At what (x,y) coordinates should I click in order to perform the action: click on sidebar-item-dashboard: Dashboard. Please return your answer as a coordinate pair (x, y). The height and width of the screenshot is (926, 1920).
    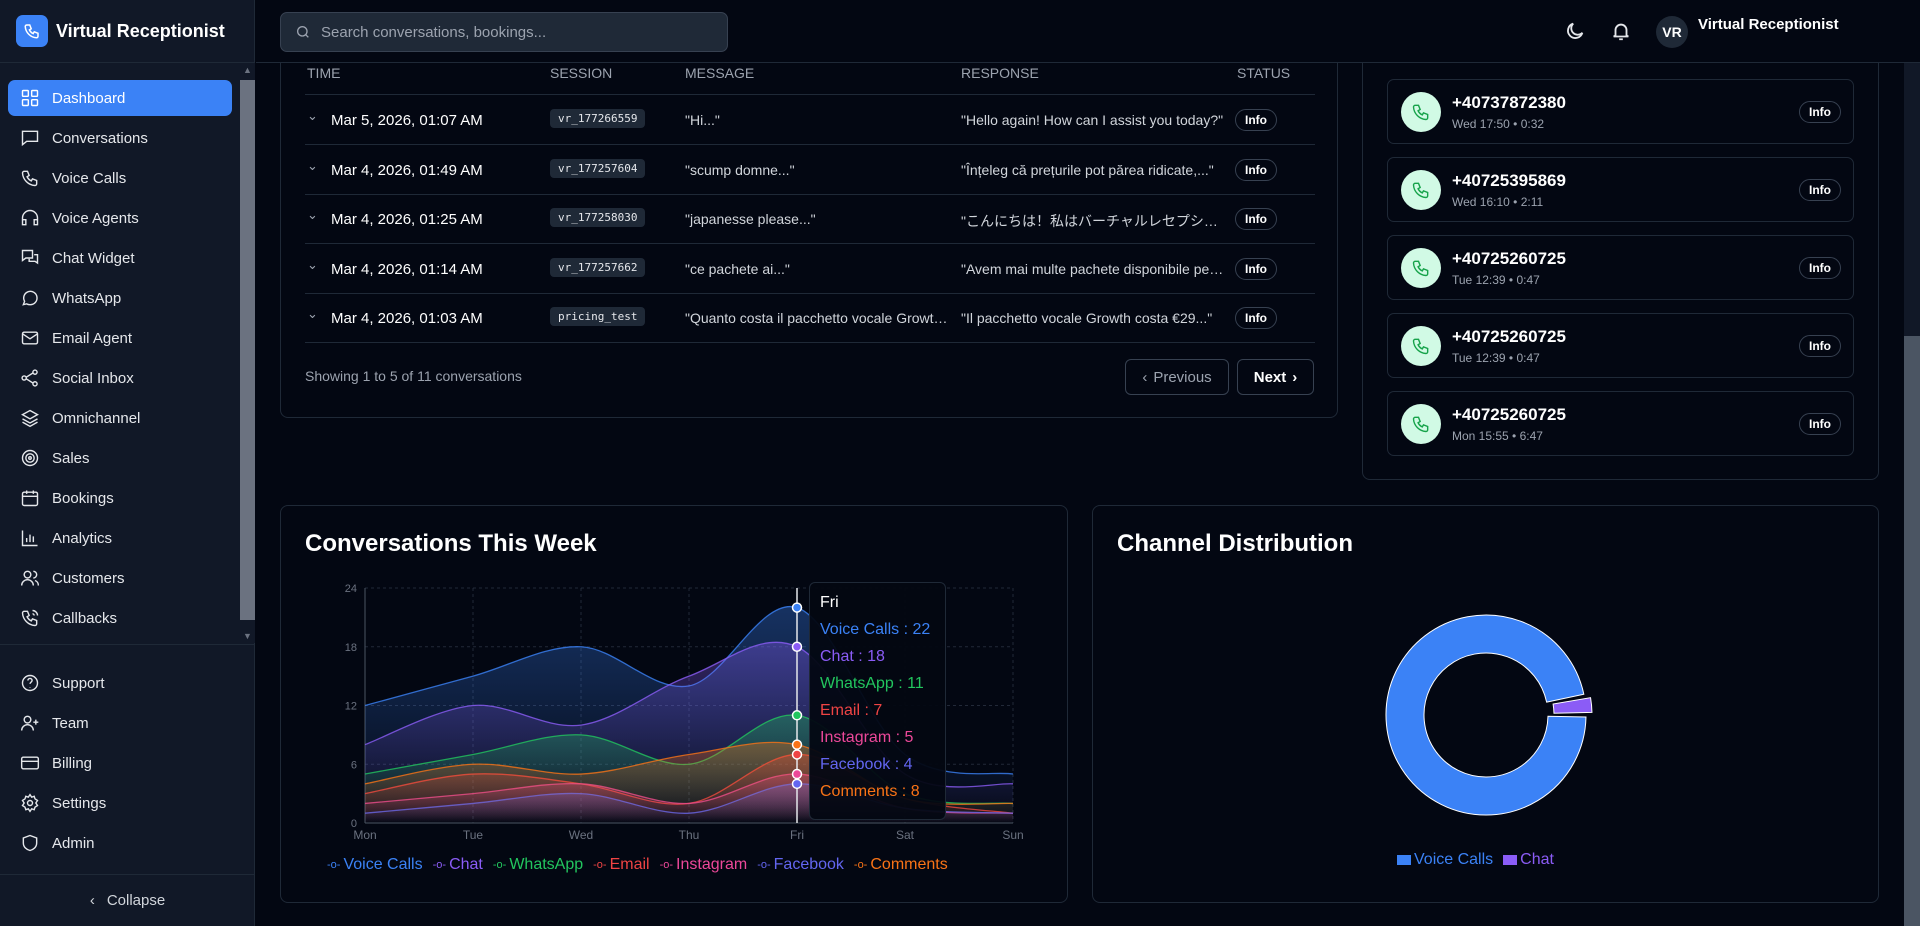
    Looking at the image, I should click on (120, 98).